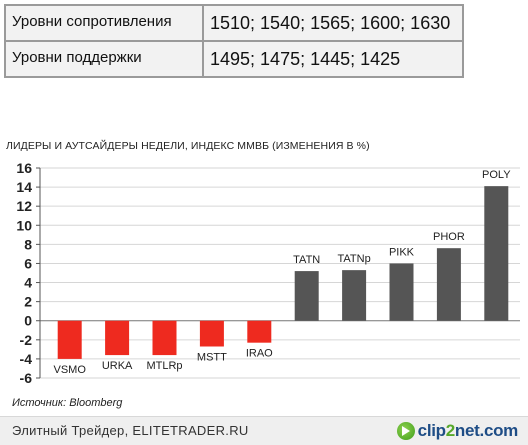  What do you see at coordinates (28, 302) in the screenshot?
I see `y-tick-label: 2` at bounding box center [28, 302].